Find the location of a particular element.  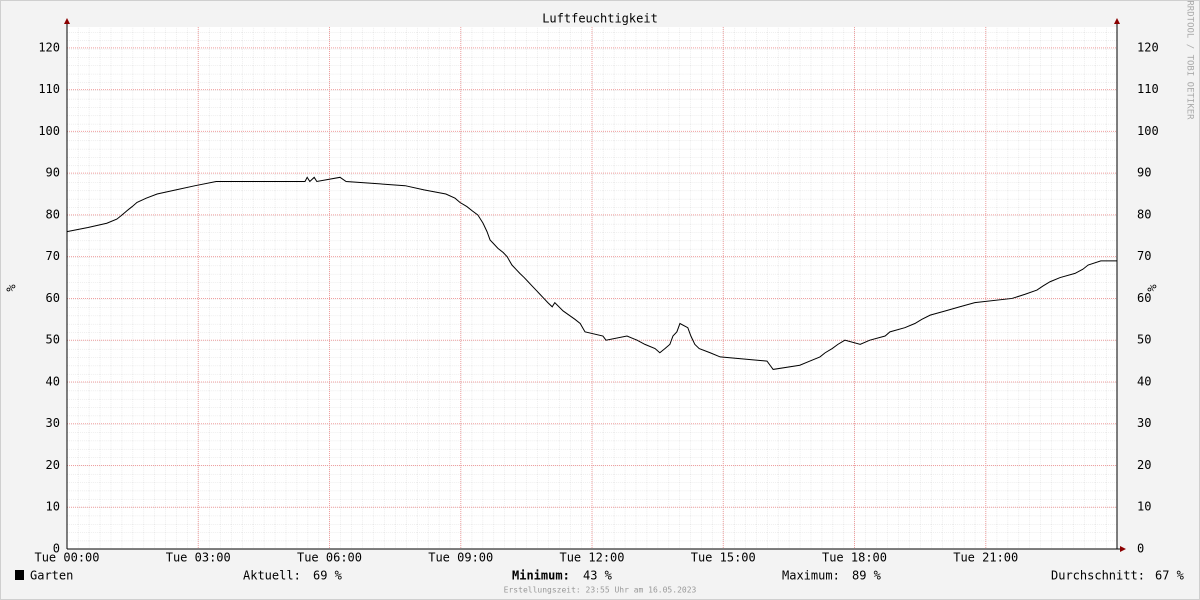

y2-tick-label: 40 is located at coordinates (1144, 381).